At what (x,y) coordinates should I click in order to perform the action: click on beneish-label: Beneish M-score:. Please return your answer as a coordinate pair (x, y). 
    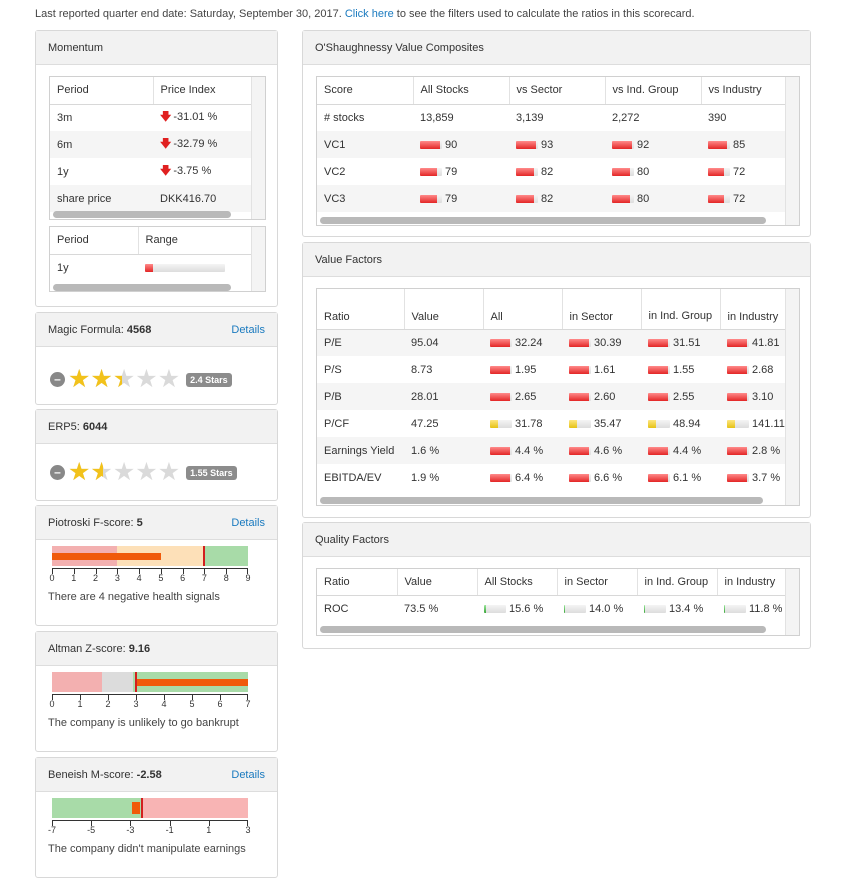
    Looking at the image, I should click on (91, 774).